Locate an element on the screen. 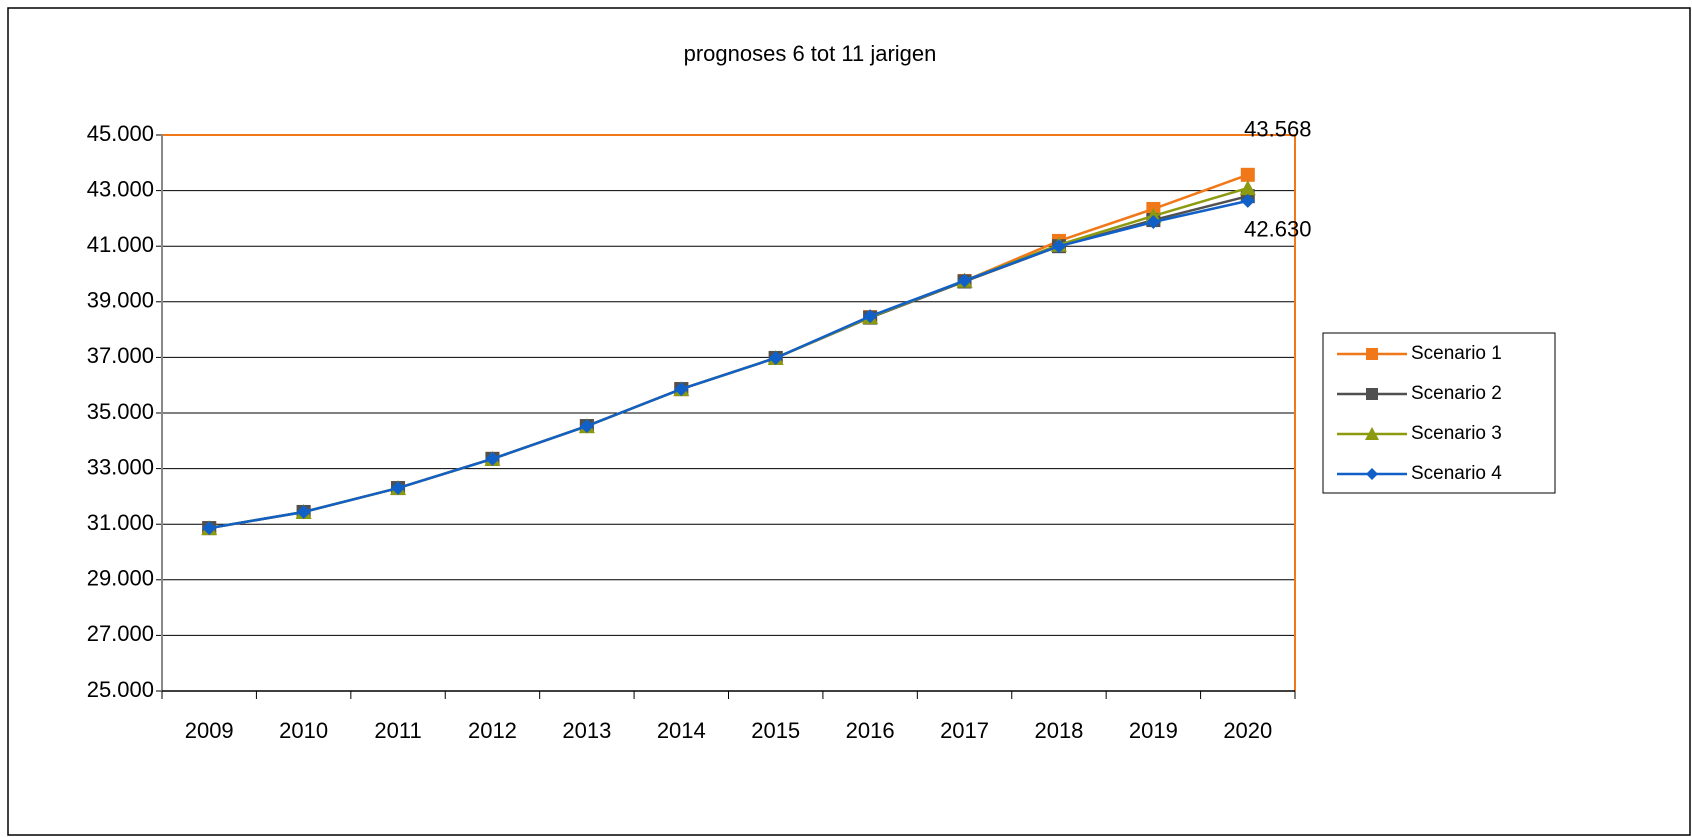  y-tick-label: 29.000 is located at coordinates (120, 578).